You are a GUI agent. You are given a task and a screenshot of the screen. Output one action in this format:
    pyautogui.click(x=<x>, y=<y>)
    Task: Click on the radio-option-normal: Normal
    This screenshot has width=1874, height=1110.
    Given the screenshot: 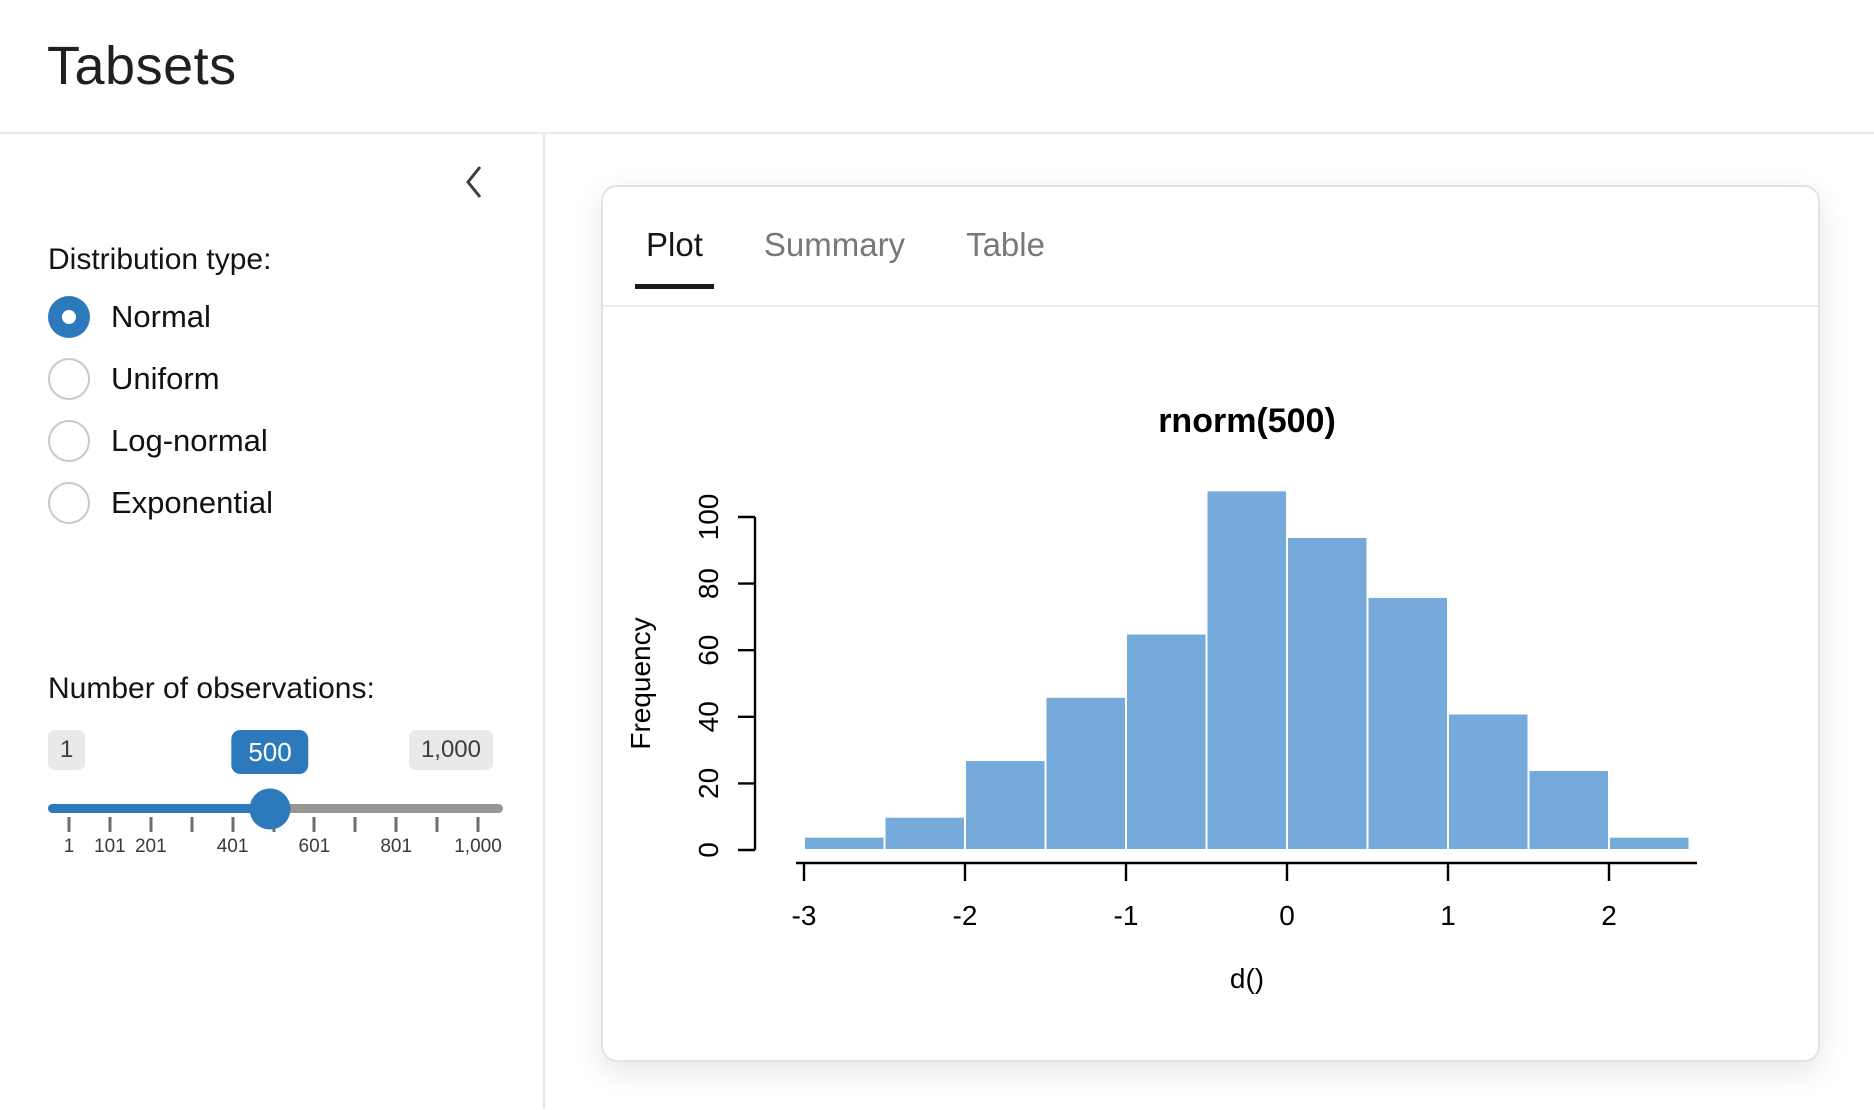 What is the action you would take?
    pyautogui.click(x=275, y=317)
    